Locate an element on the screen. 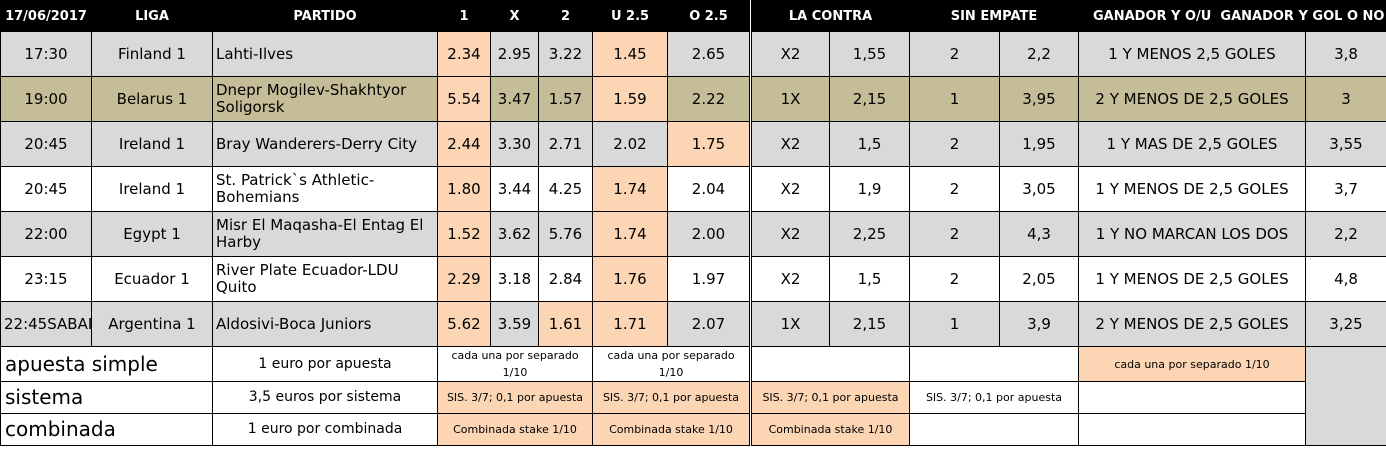  match-cell: River Plate Ecuador-LDU Quito is located at coordinates (325, 279).